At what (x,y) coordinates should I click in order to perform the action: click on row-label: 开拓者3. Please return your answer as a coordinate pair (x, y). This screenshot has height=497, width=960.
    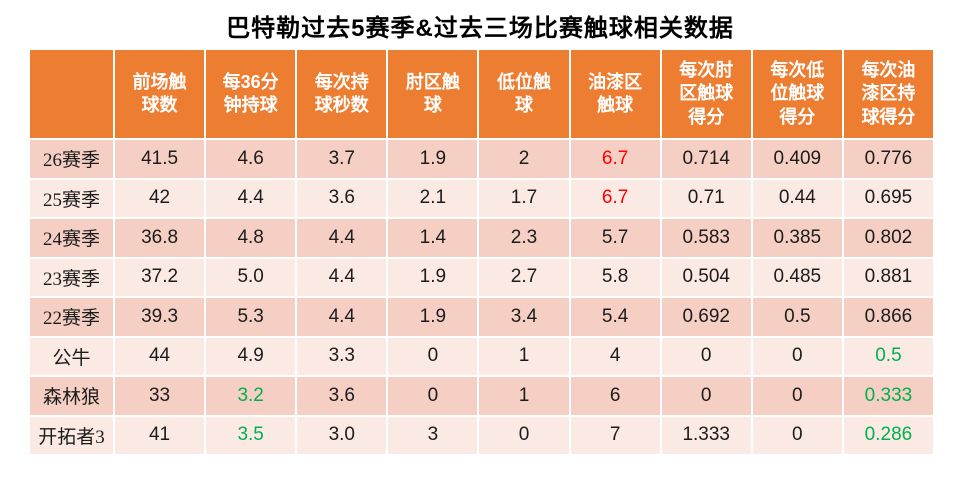
    Looking at the image, I should click on (71, 435).